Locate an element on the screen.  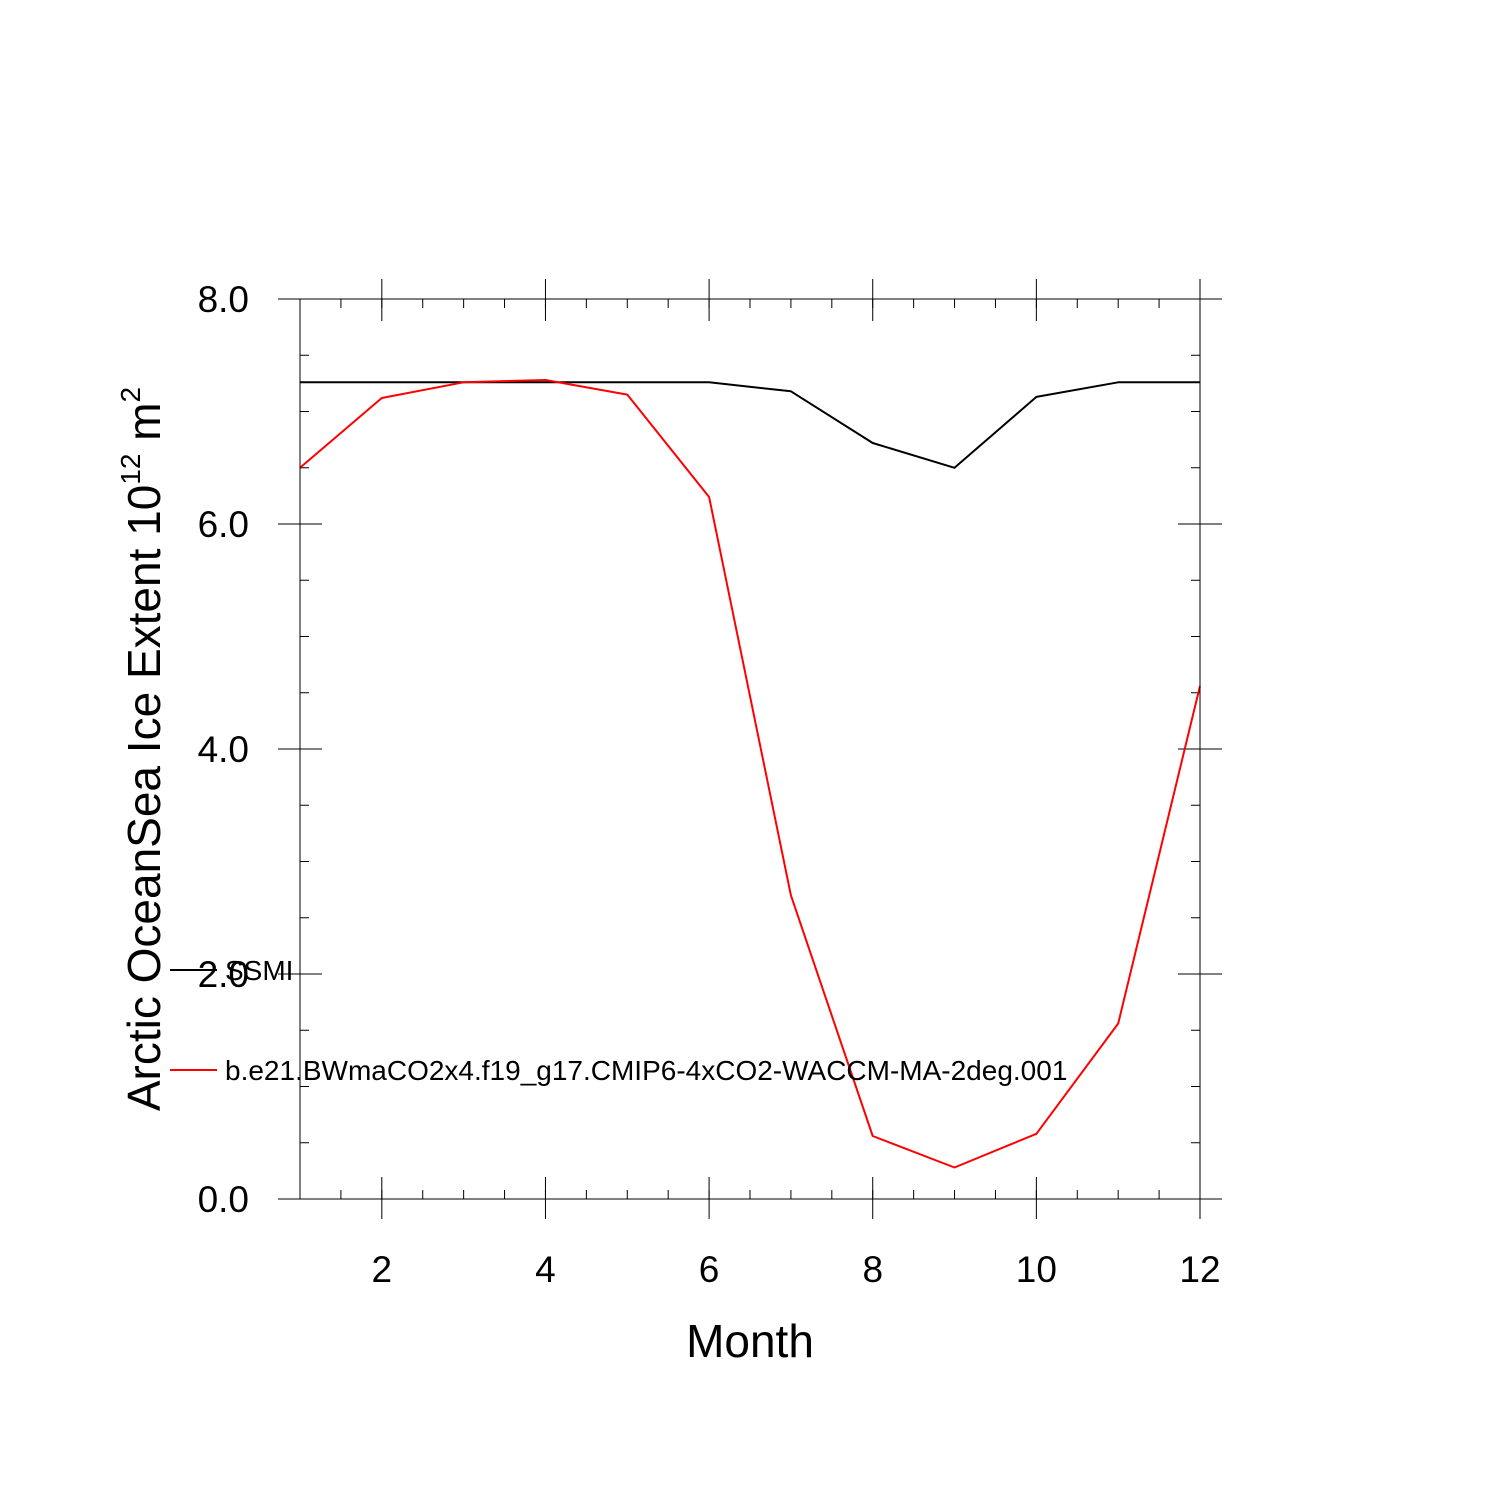
x-tick-label: 2 is located at coordinates (382, 1269).